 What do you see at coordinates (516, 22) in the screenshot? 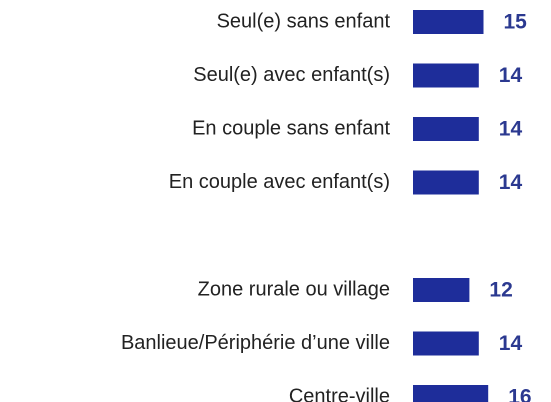
I see `value-label: 15` at bounding box center [516, 22].